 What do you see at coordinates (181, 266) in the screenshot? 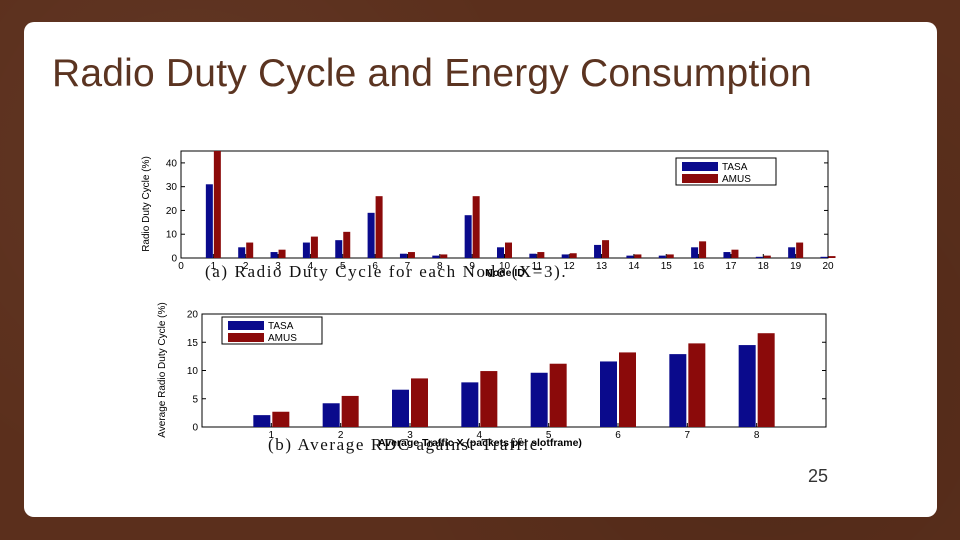
I see `x-tick-label: 0` at bounding box center [181, 266].